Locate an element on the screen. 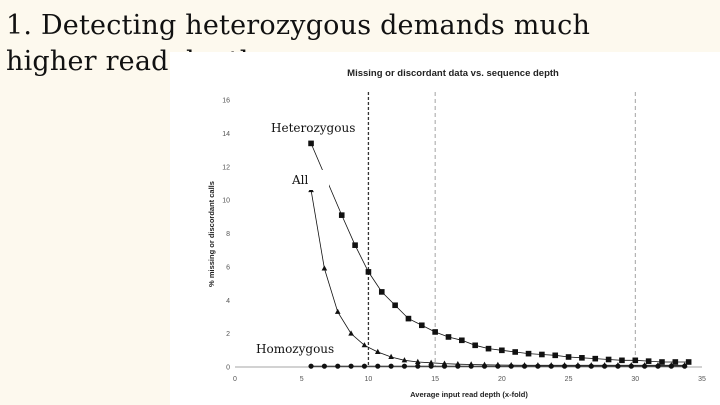 This screenshot has height=405, width=720. annotation-label: Homozygous is located at coordinates (295, 349).